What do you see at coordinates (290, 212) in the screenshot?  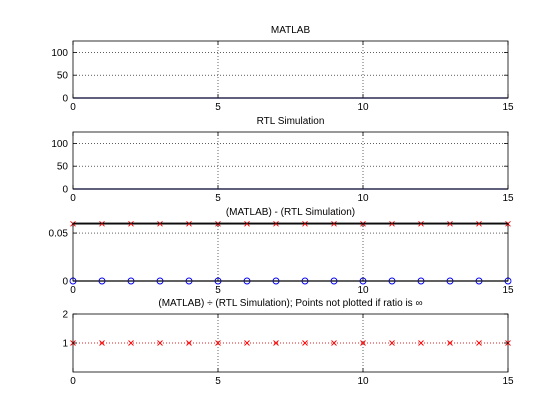 I see `subplot-title: (MATLAB) - (RTL Simulation)` at bounding box center [290, 212].